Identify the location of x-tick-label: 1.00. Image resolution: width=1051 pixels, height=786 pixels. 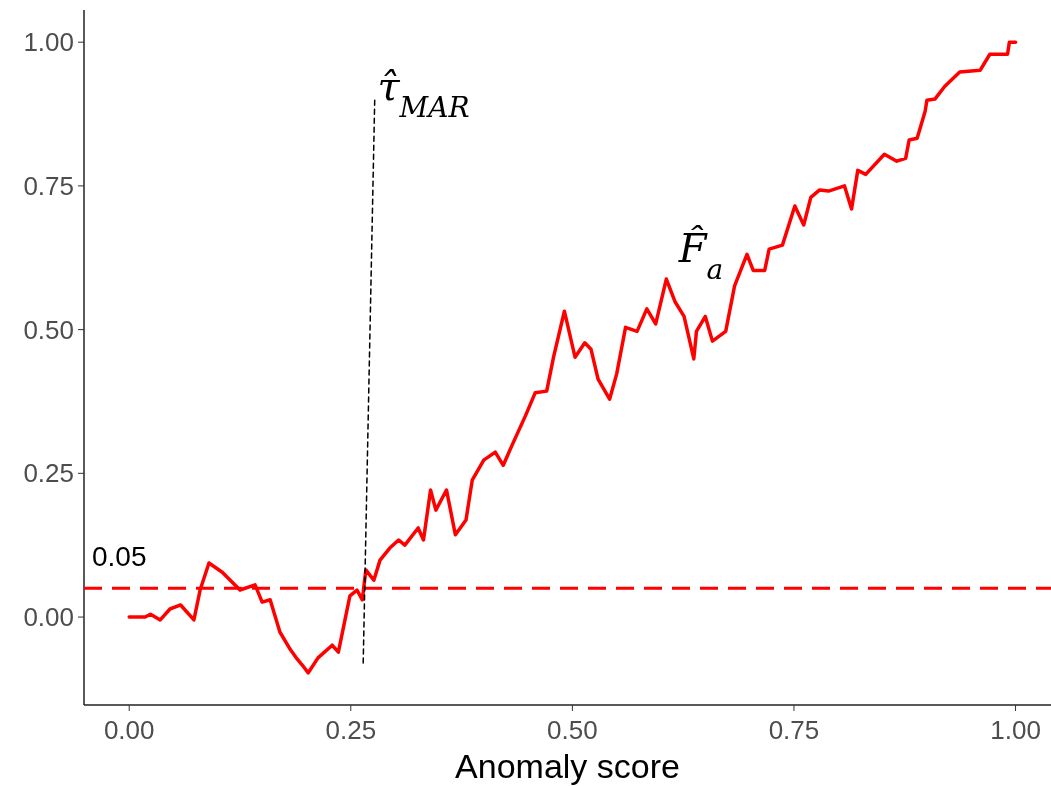
(1015, 730).